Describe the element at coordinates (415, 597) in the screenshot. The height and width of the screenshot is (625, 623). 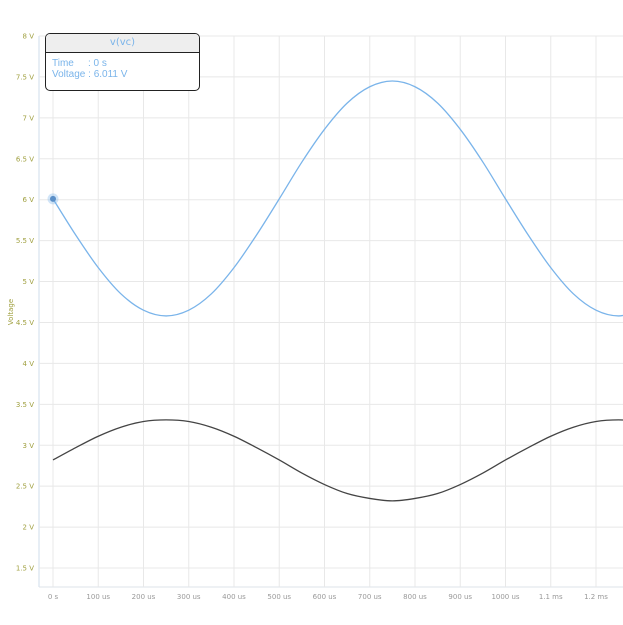
I see `x-tick-label: 800 us` at that location.